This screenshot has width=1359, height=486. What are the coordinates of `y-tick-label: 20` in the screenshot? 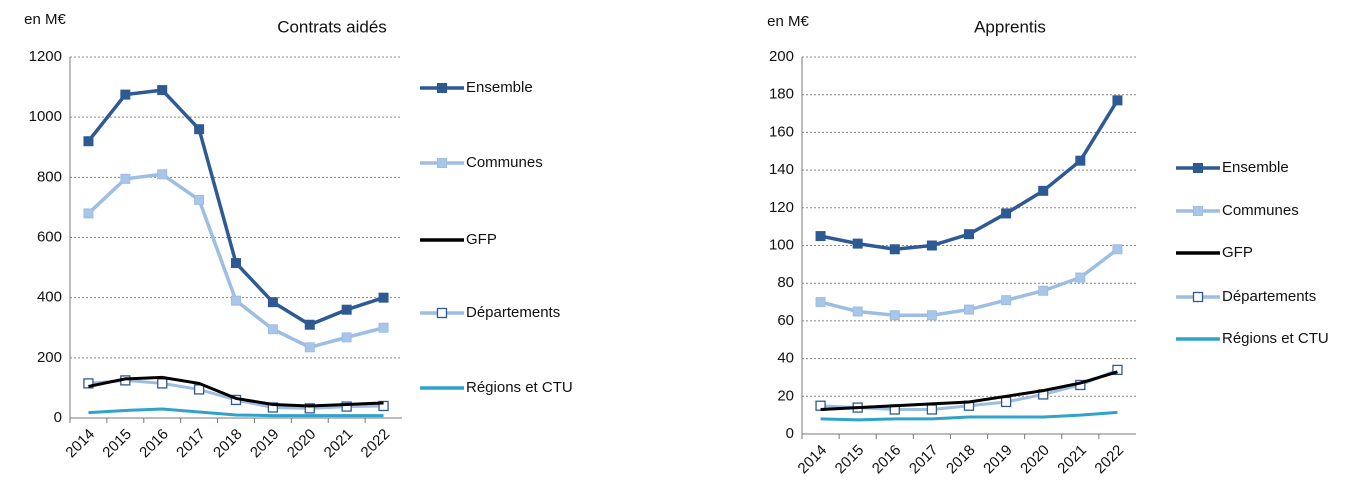 It's located at (785, 395).